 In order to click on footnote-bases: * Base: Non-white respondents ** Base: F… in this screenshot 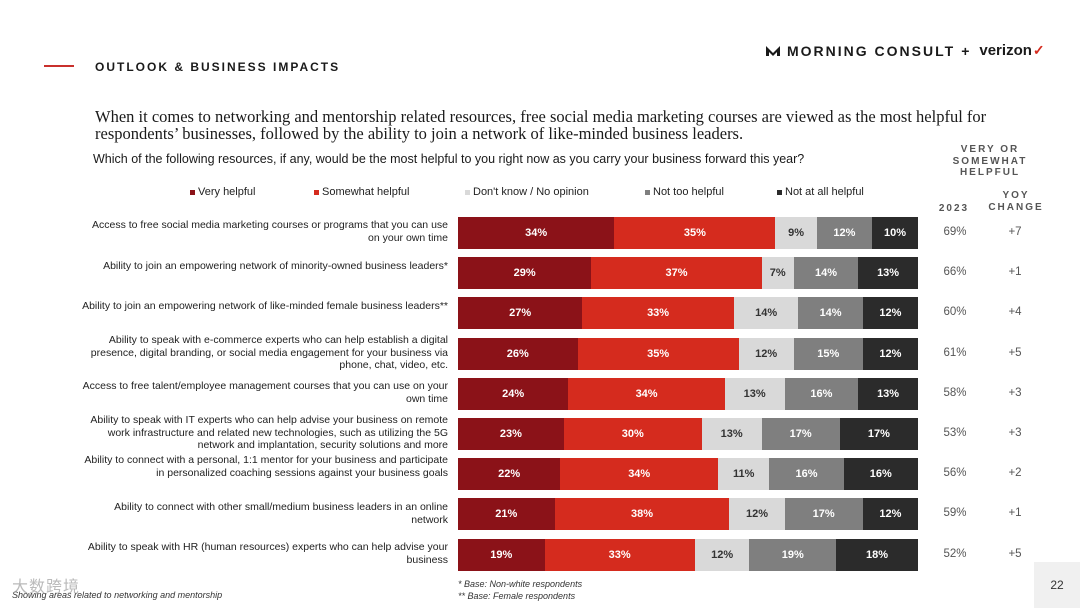, I will do `click(520, 590)`.